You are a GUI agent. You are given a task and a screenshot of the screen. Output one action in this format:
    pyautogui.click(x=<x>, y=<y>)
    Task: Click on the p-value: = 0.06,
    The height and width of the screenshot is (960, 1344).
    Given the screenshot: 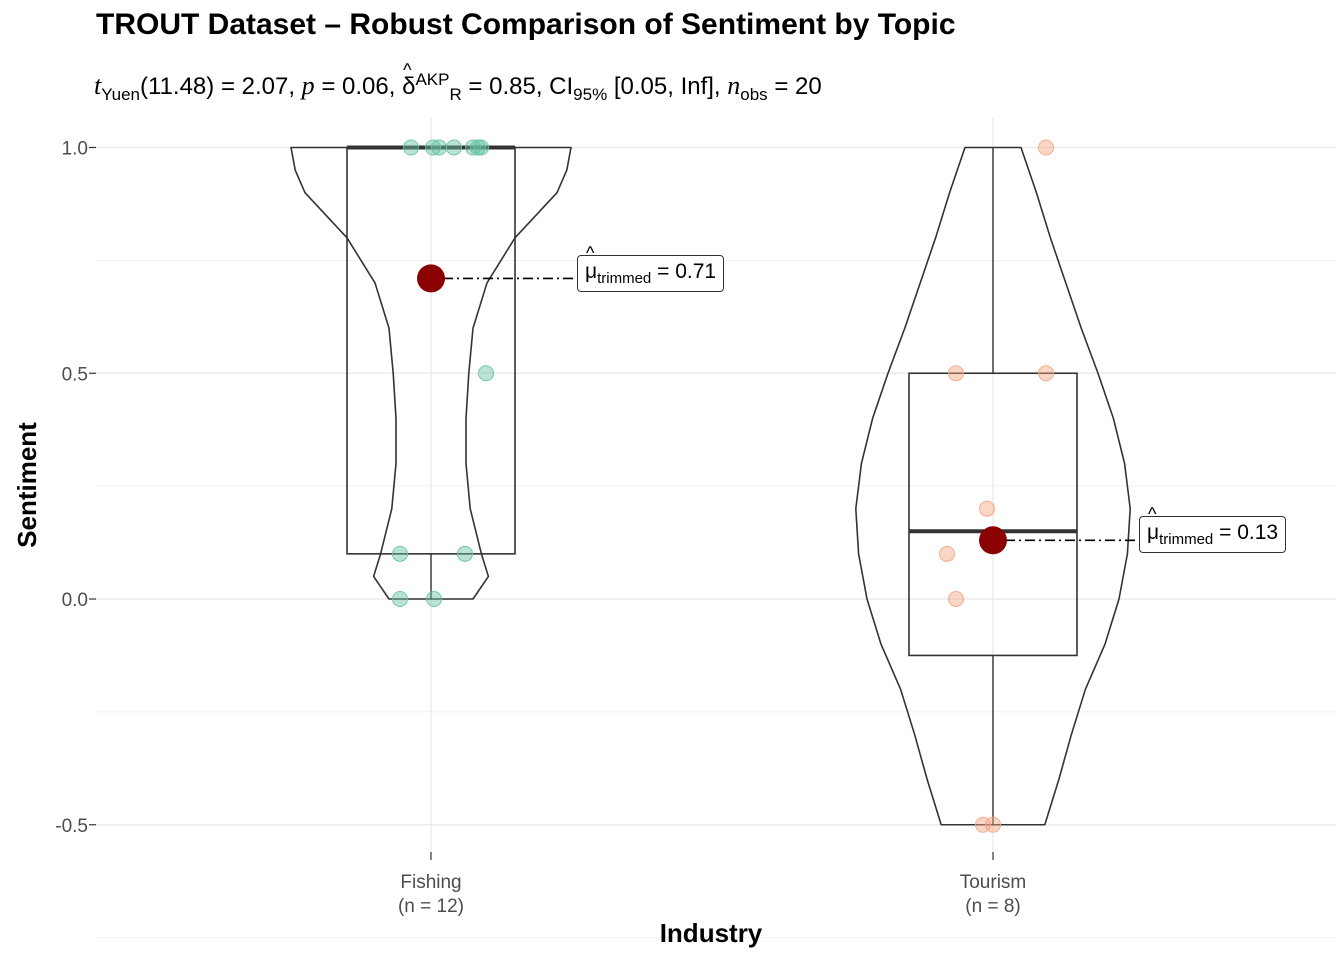 What is the action you would take?
    pyautogui.click(x=358, y=86)
    